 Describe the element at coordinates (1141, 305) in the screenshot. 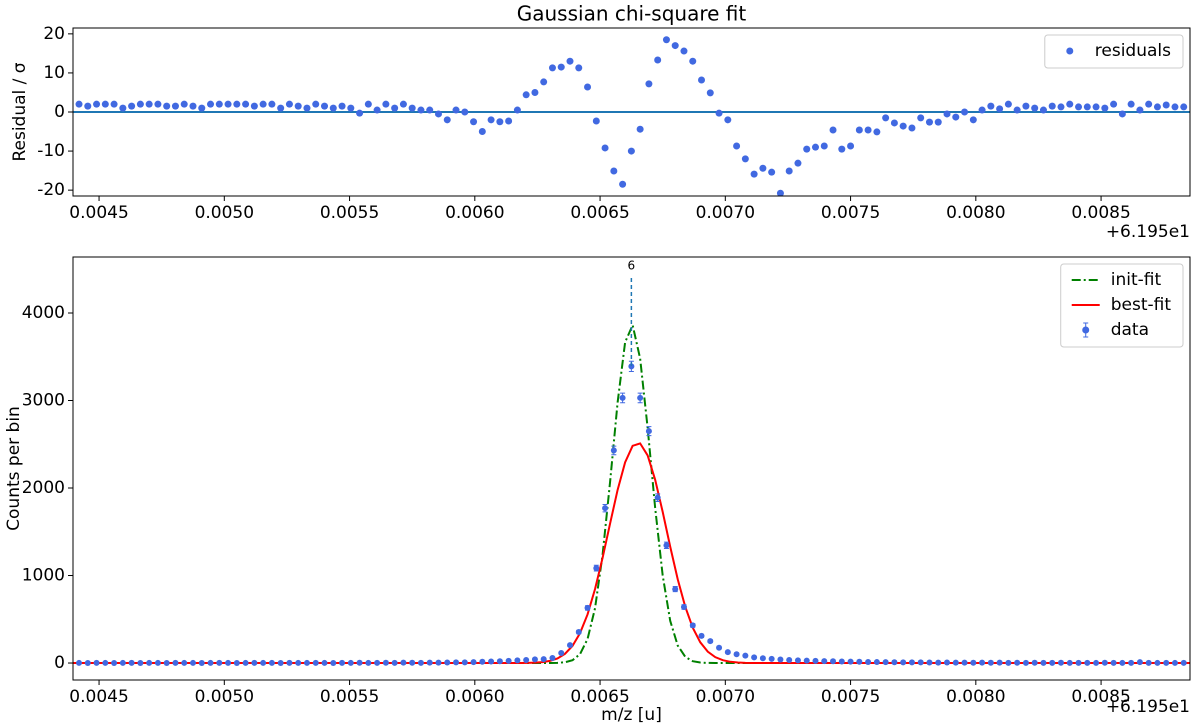

I see `legend-label: best-fit` at that location.